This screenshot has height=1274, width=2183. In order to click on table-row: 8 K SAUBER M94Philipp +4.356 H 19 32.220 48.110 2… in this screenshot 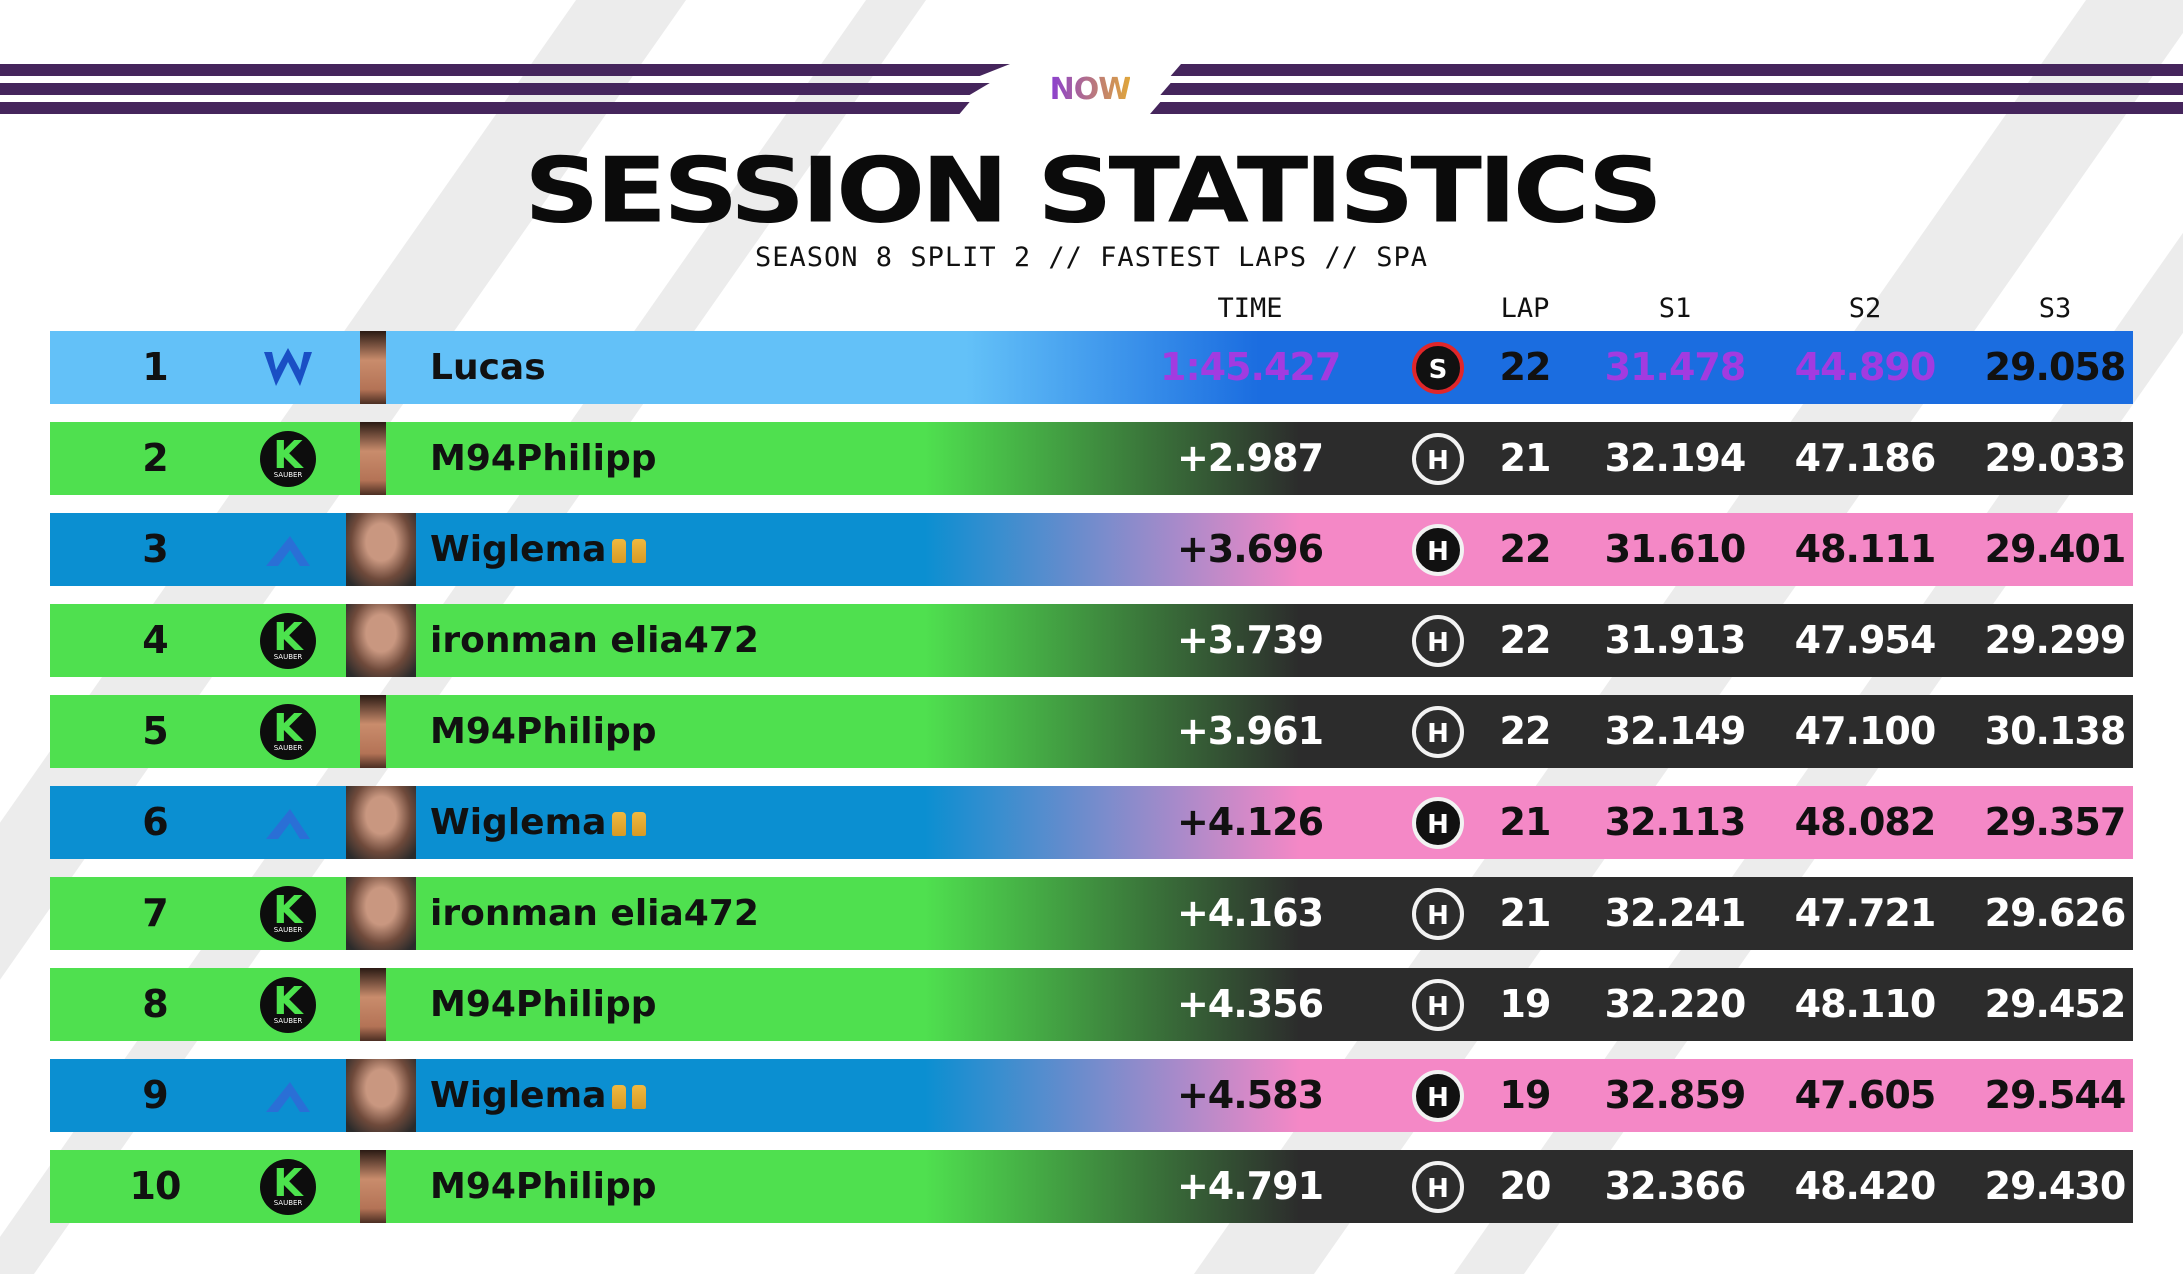, I will do `click(1091, 1004)`.